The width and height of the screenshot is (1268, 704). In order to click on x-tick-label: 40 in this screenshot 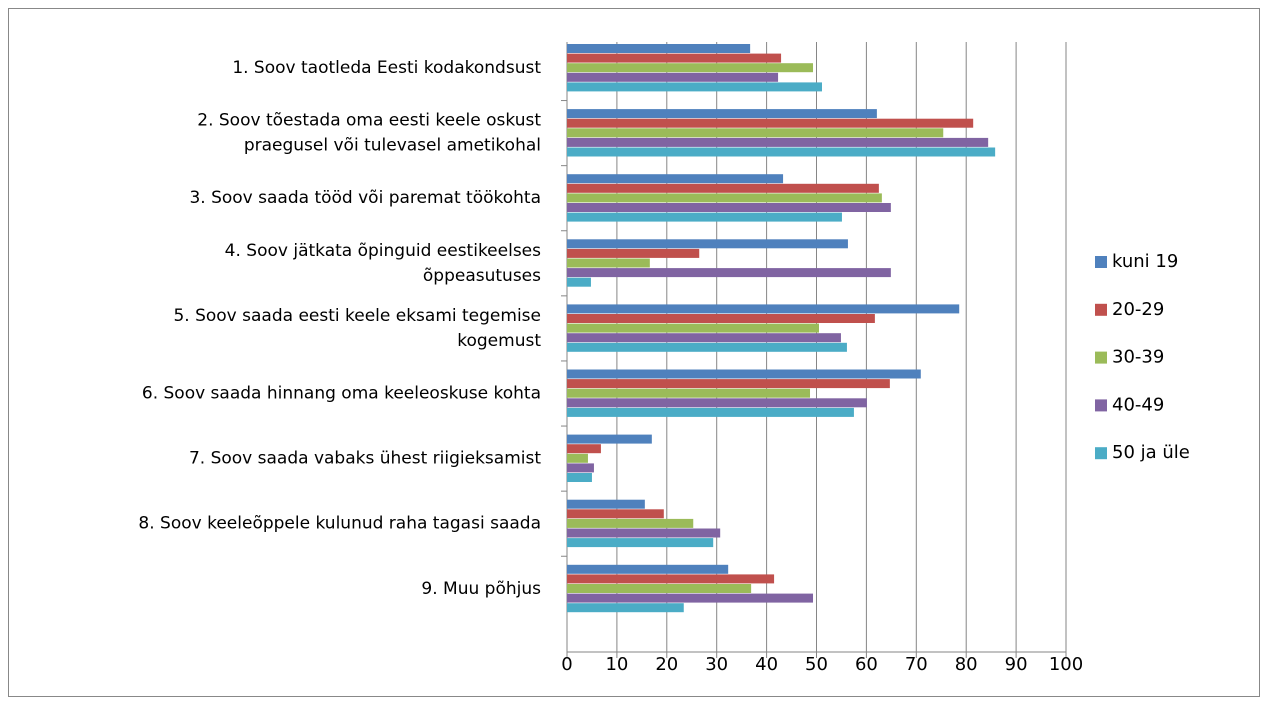, I will do `click(766, 664)`.